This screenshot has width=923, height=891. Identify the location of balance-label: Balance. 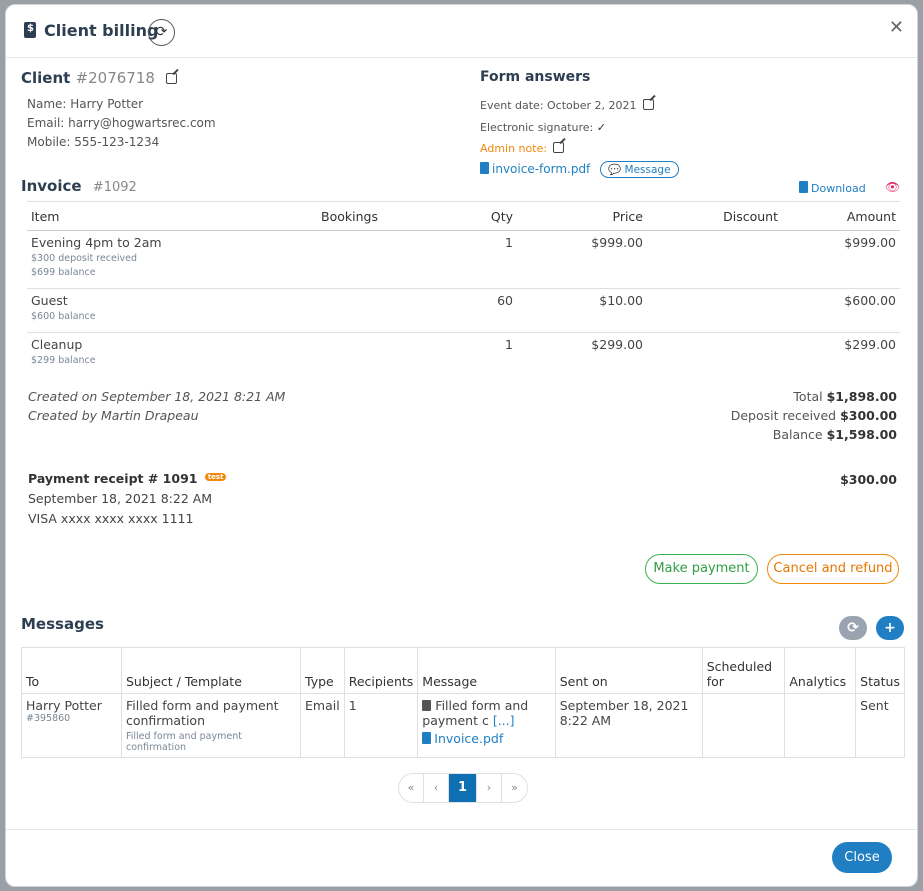
(797, 434).